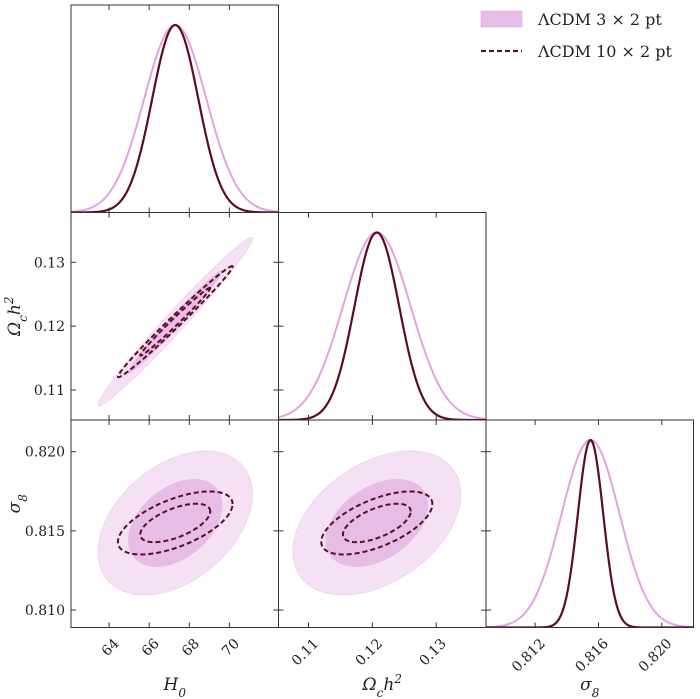 This screenshot has height=699, width=700. I want to click on y-tick-label: 0.820, so click(45, 453).